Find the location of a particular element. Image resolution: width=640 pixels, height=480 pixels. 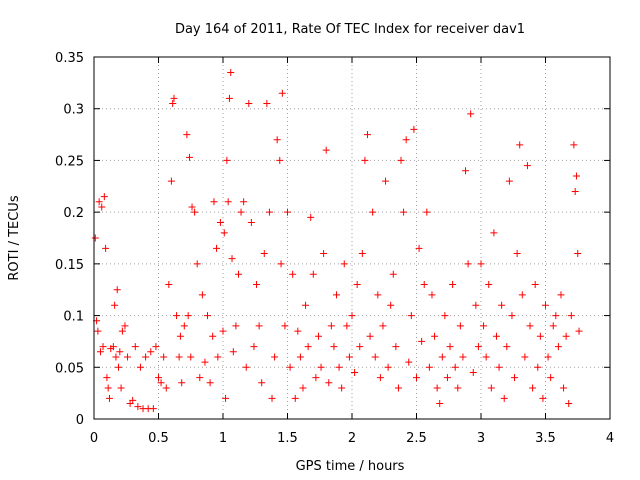

y-axis-label: ROTI / TECUs is located at coordinates (14, 237).